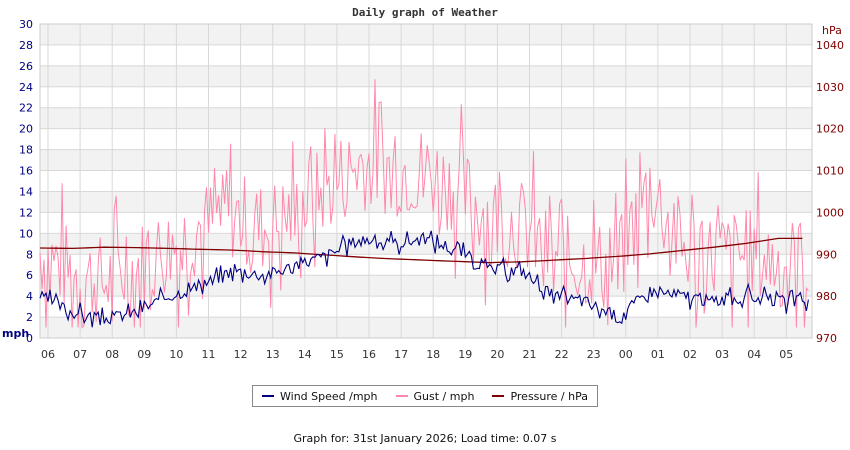  I want to click on x-tick-label: 08, so click(112, 354).